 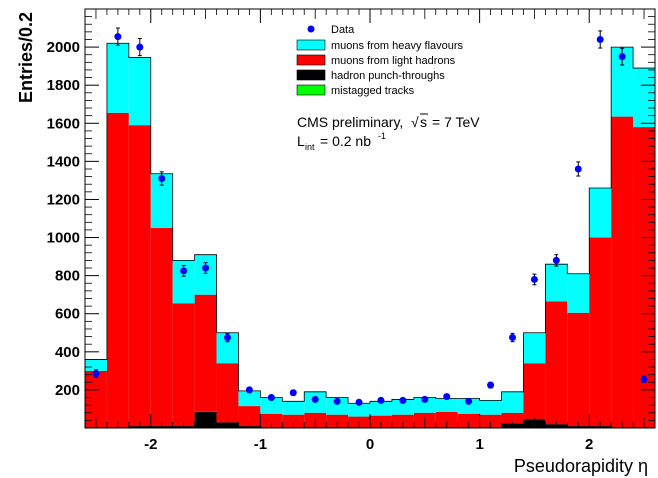 What do you see at coordinates (26, 57) in the screenshot?
I see `y-axis-title: Entries/0.2` at bounding box center [26, 57].